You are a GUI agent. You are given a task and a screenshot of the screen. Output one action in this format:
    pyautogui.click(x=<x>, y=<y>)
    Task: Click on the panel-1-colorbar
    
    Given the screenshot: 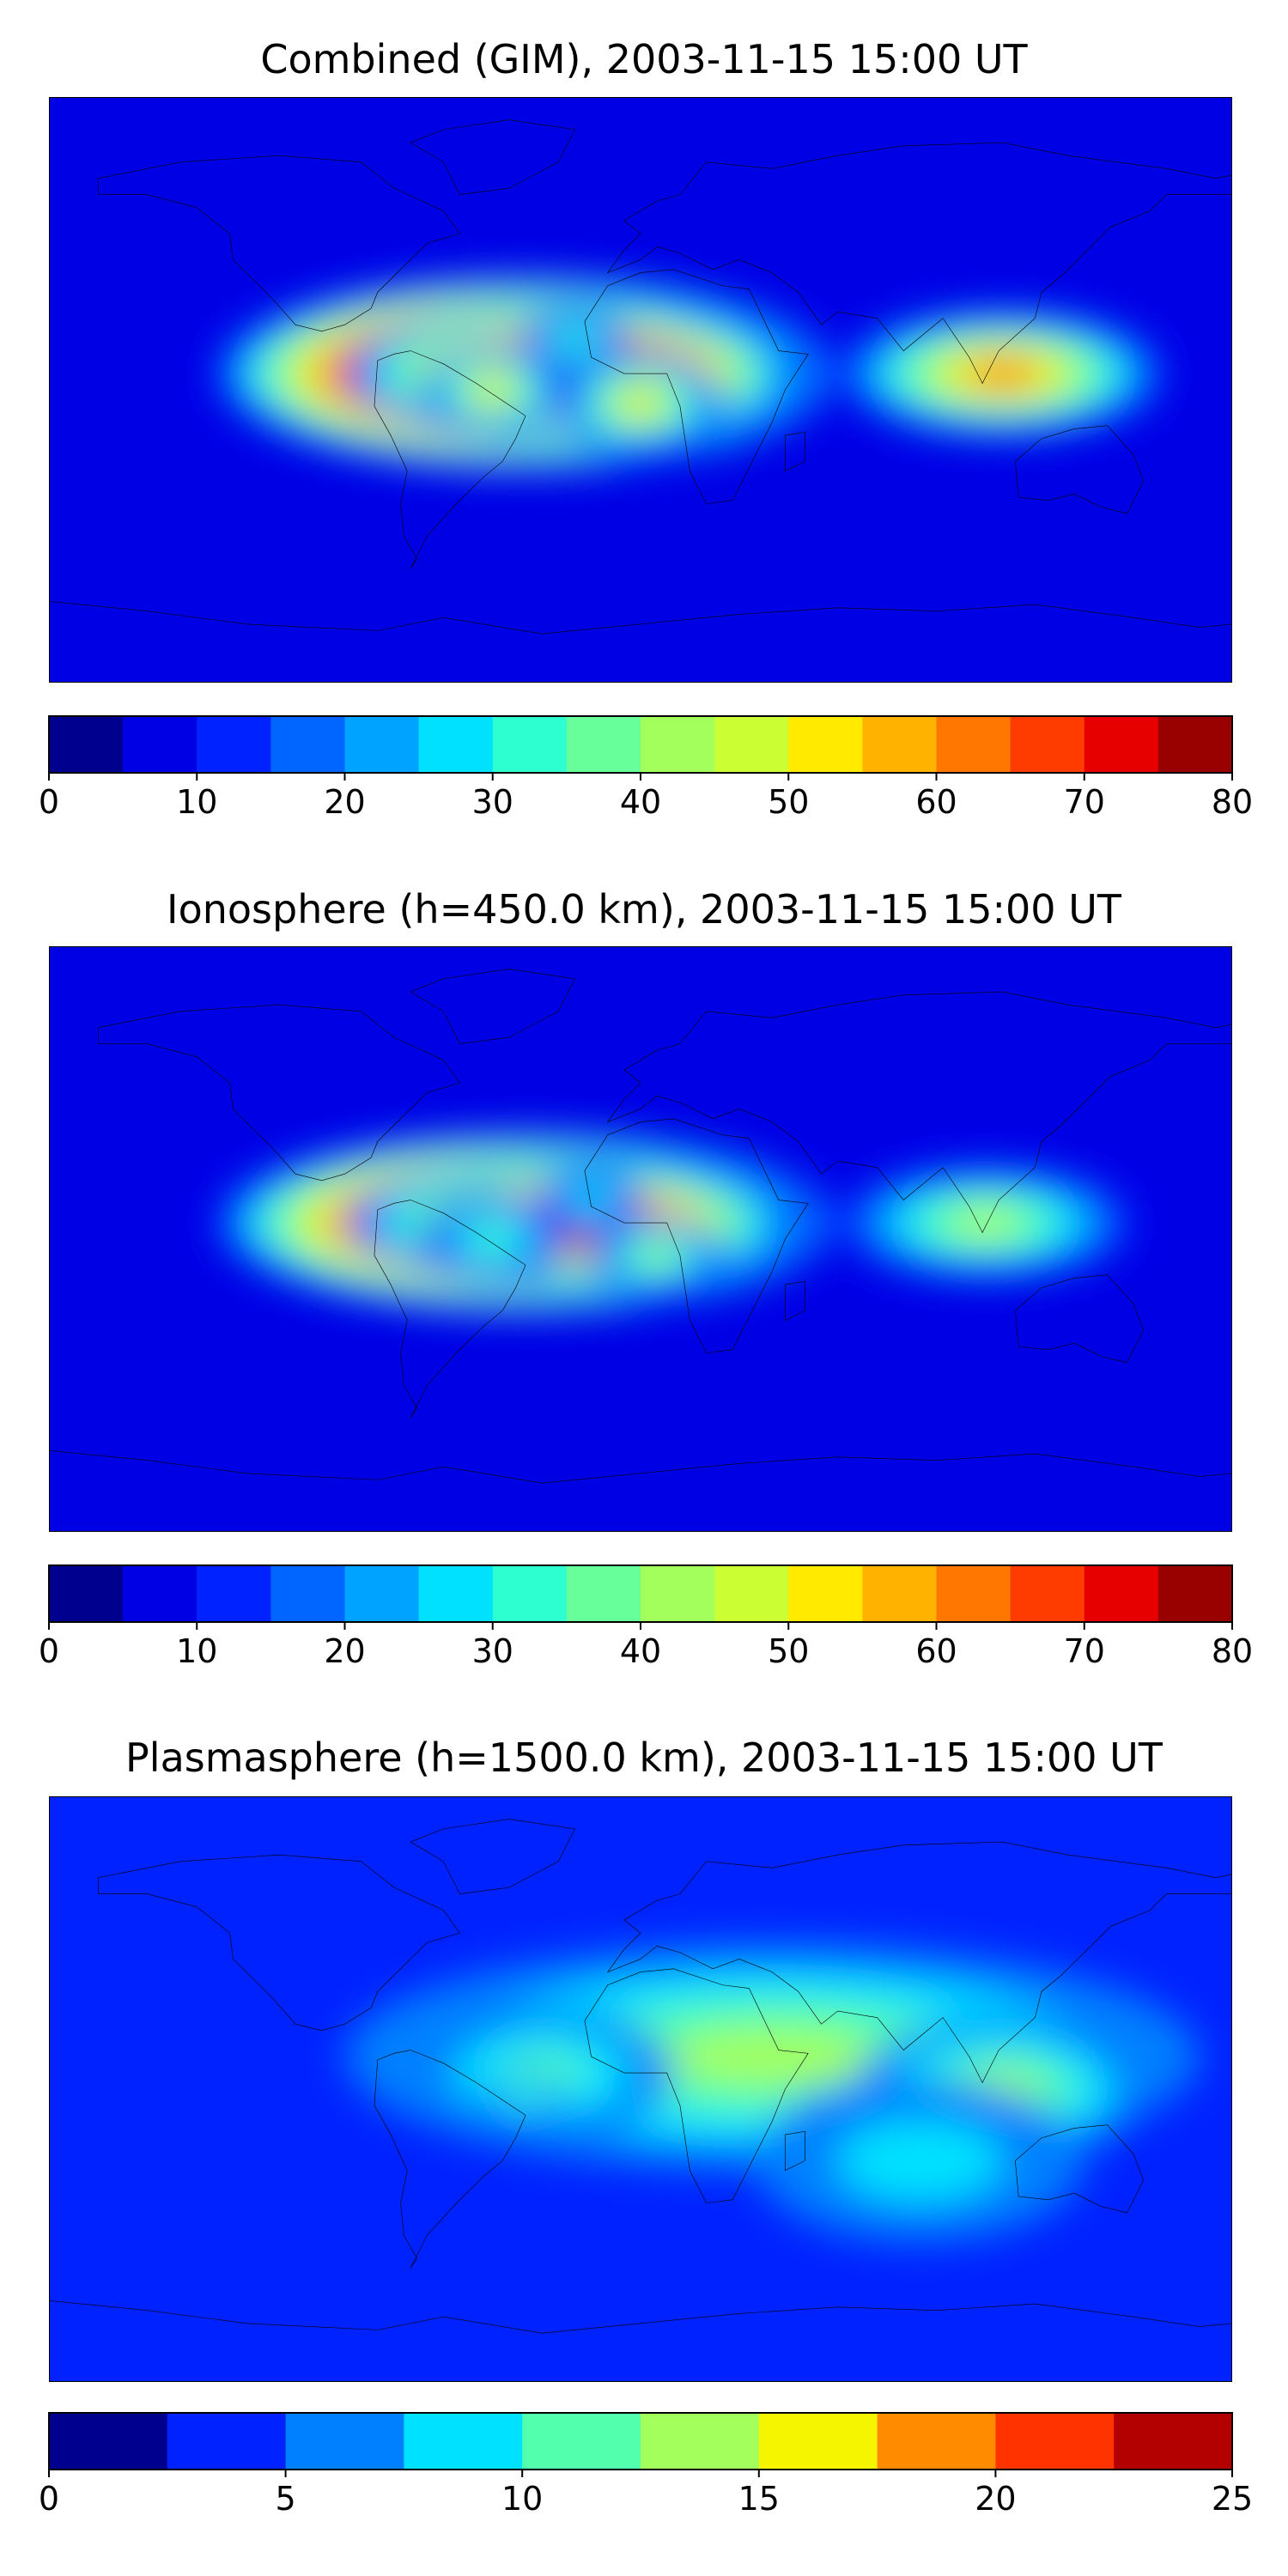 What is the action you would take?
    pyautogui.click(x=640, y=748)
    